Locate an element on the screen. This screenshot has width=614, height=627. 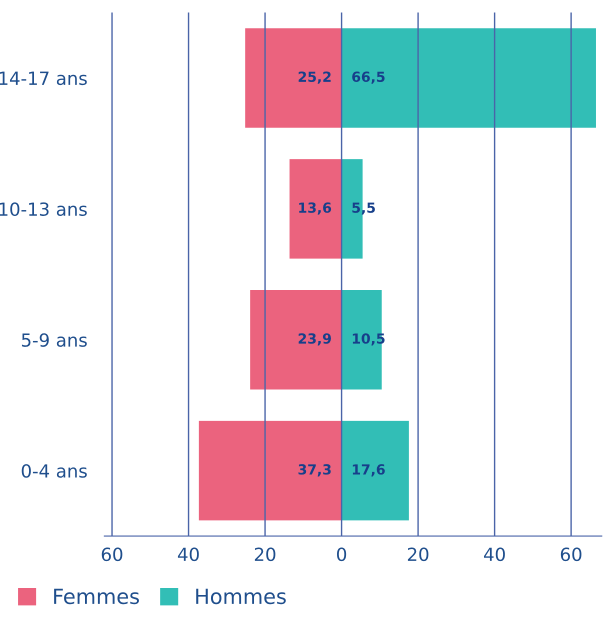
y-tick-label: 0-4 ans is located at coordinates (54, 471).